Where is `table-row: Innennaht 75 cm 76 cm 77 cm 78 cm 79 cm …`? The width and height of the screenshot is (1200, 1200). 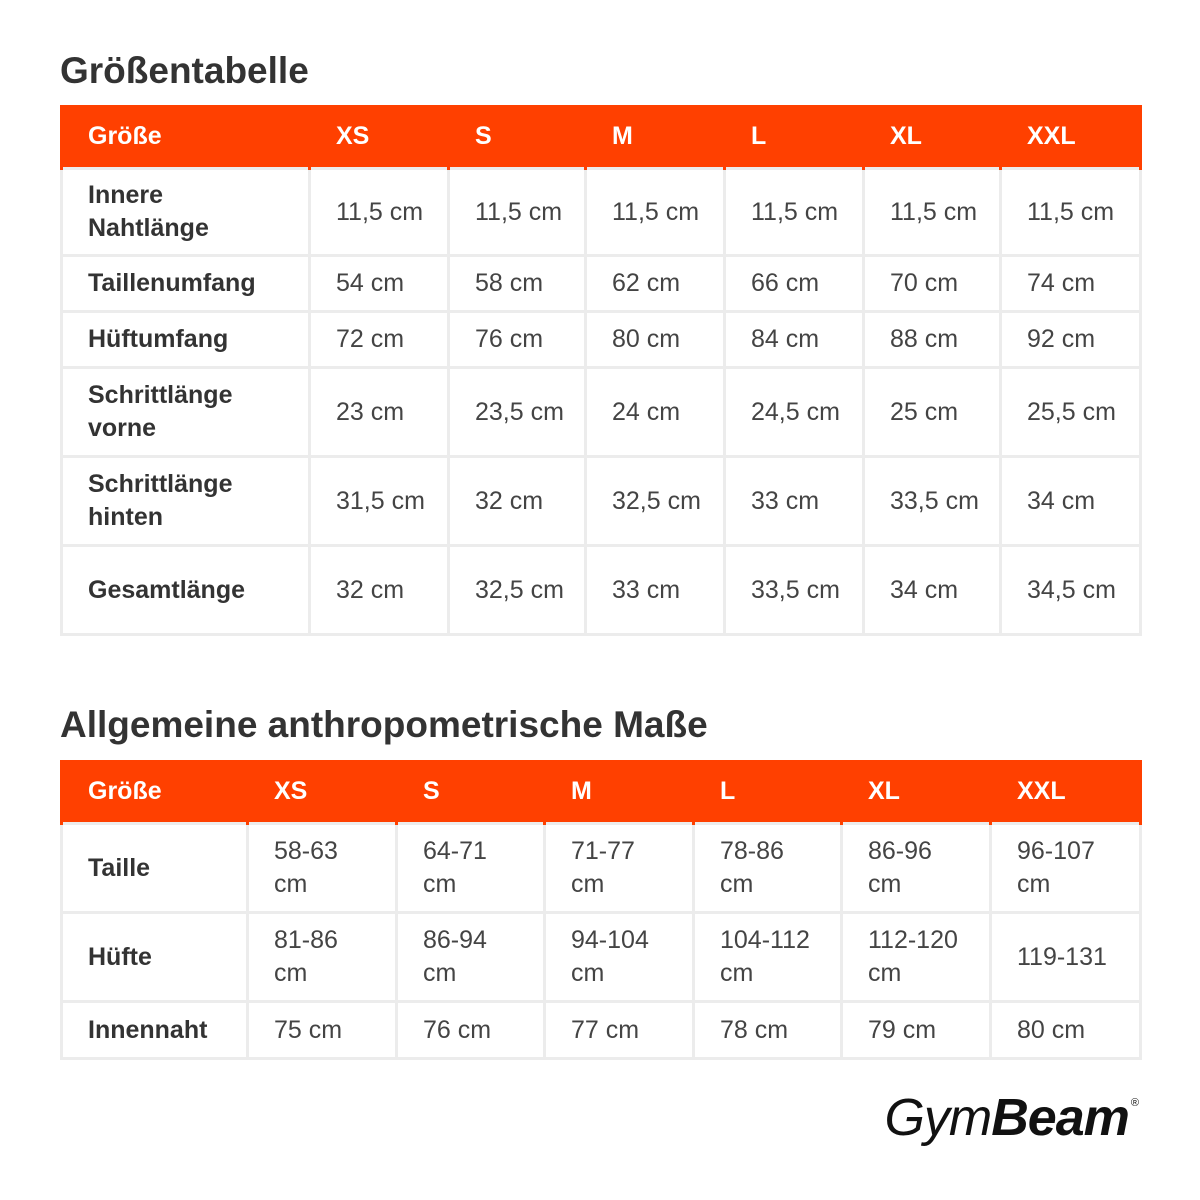
table-row: Innennaht 75 cm 76 cm 77 cm 78 cm 79 cm … is located at coordinates (601, 1030).